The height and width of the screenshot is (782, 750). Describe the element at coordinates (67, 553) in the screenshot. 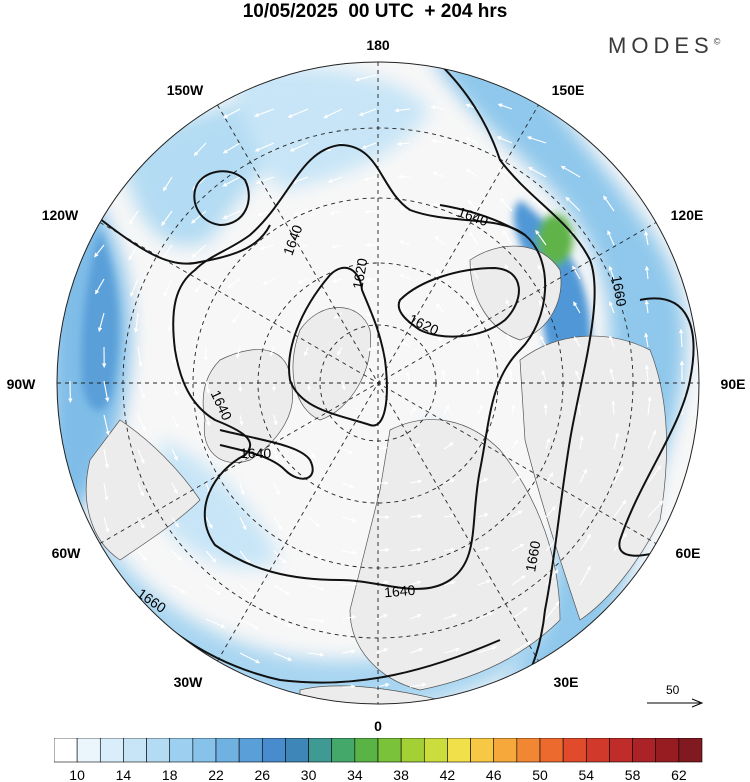

I see `lon-label-60w: 60W` at that location.